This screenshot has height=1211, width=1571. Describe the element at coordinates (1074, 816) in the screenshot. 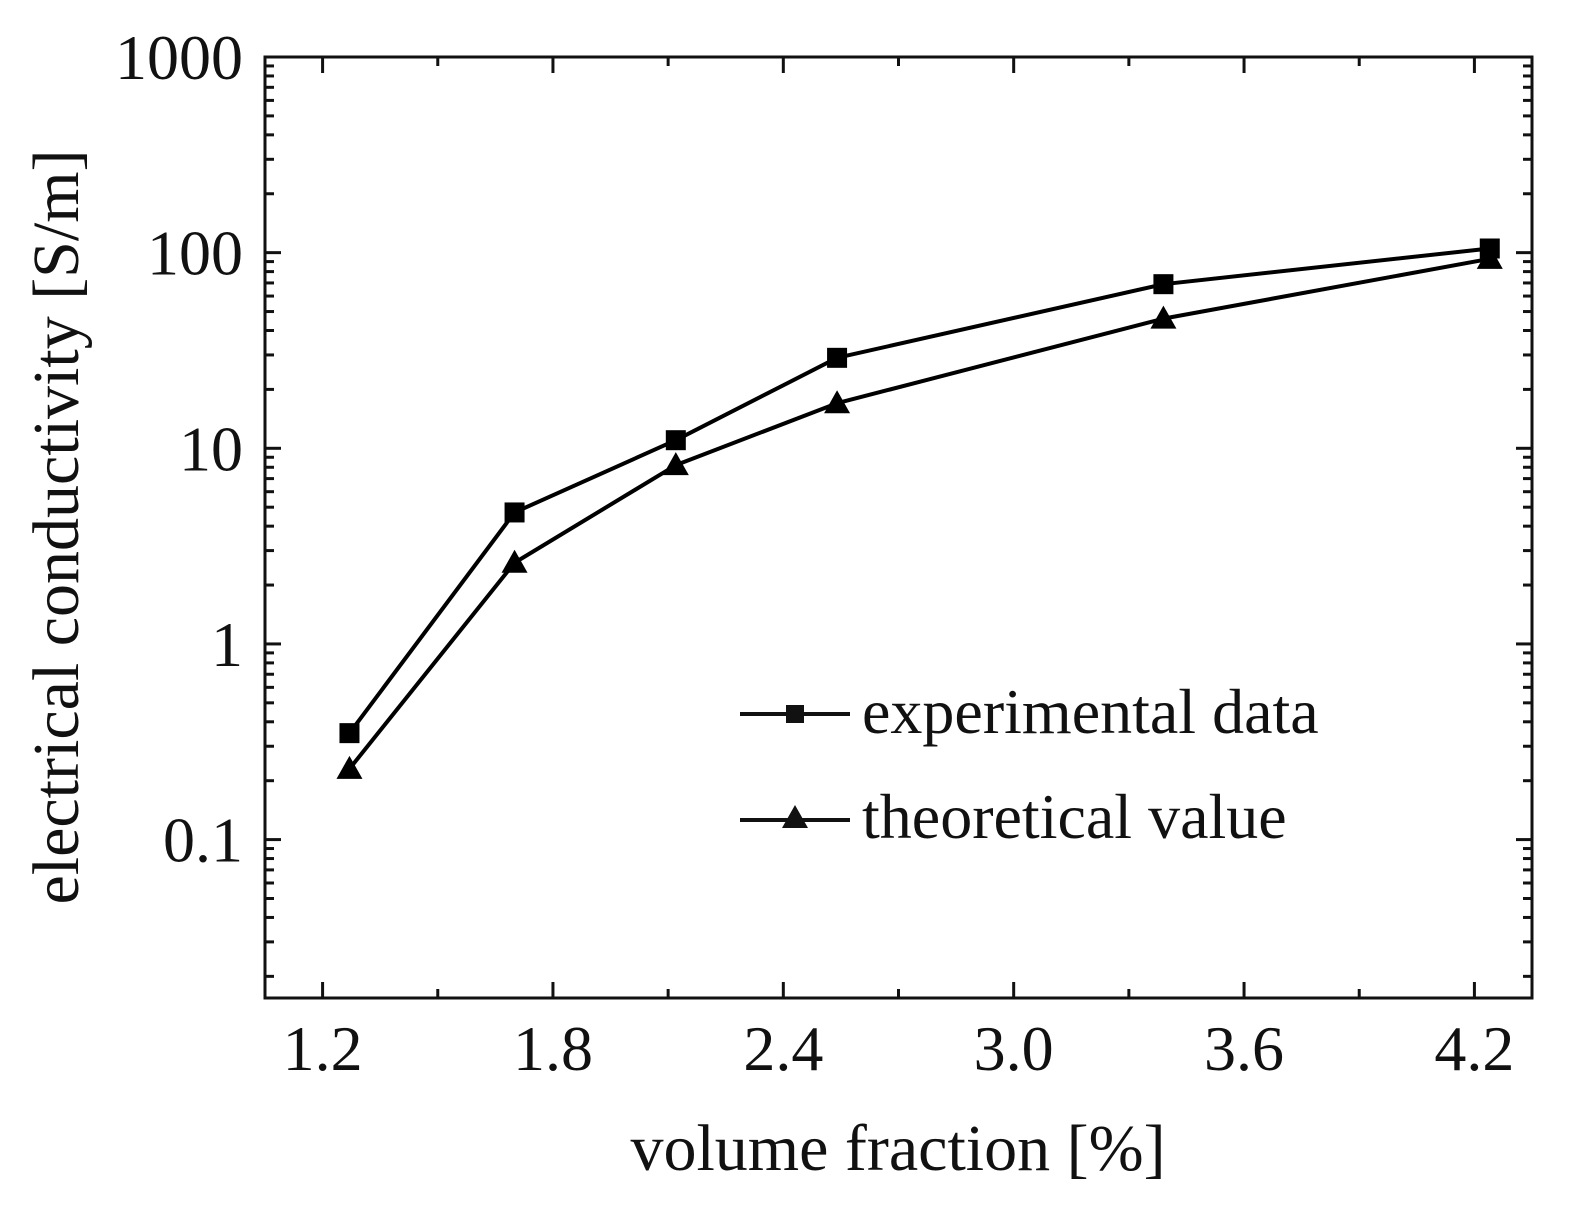

I see `legend-label-theoretical: theoretical value` at that location.